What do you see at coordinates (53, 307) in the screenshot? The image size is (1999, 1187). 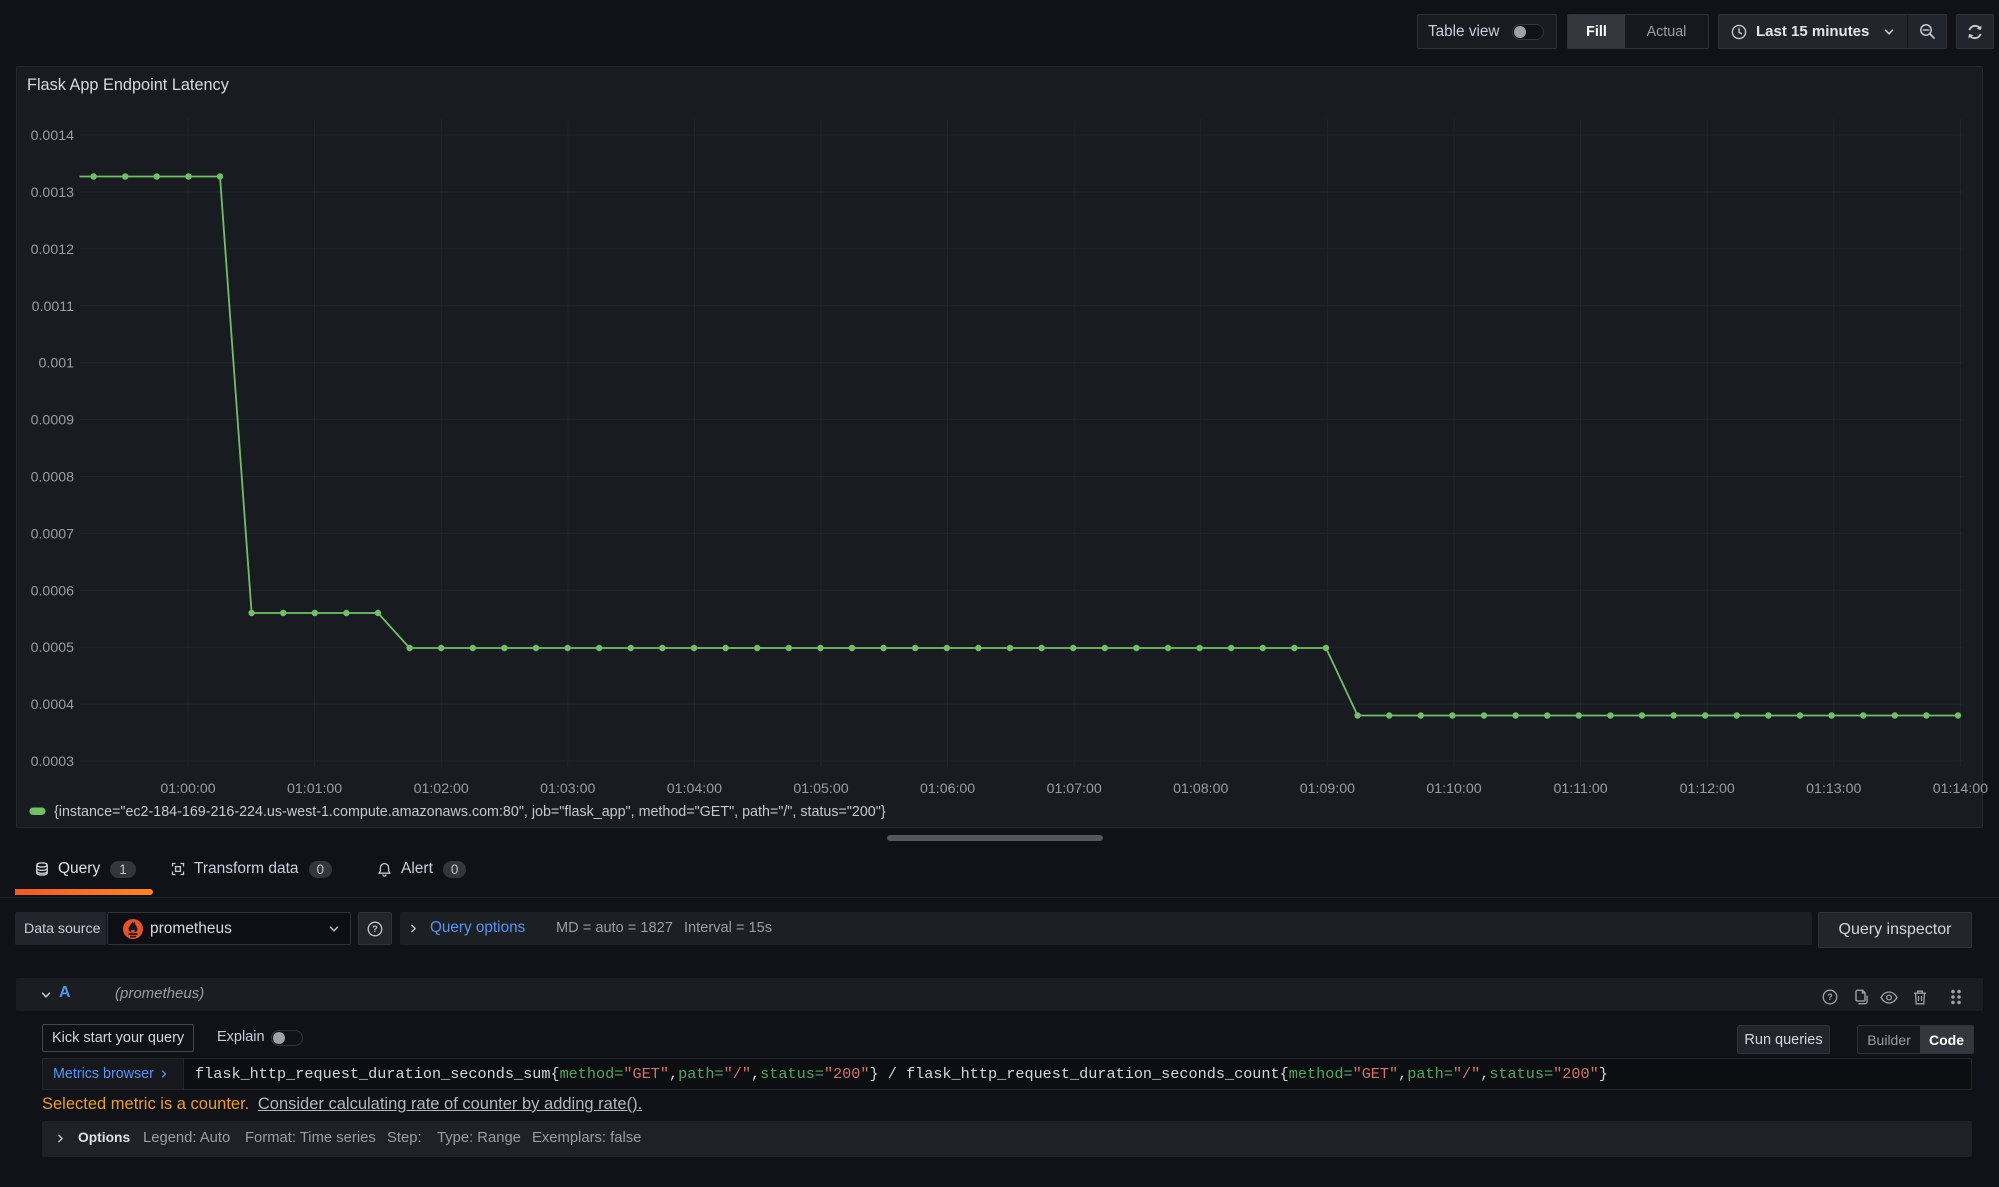 I see `svg-text: 0.0011` at bounding box center [53, 307].